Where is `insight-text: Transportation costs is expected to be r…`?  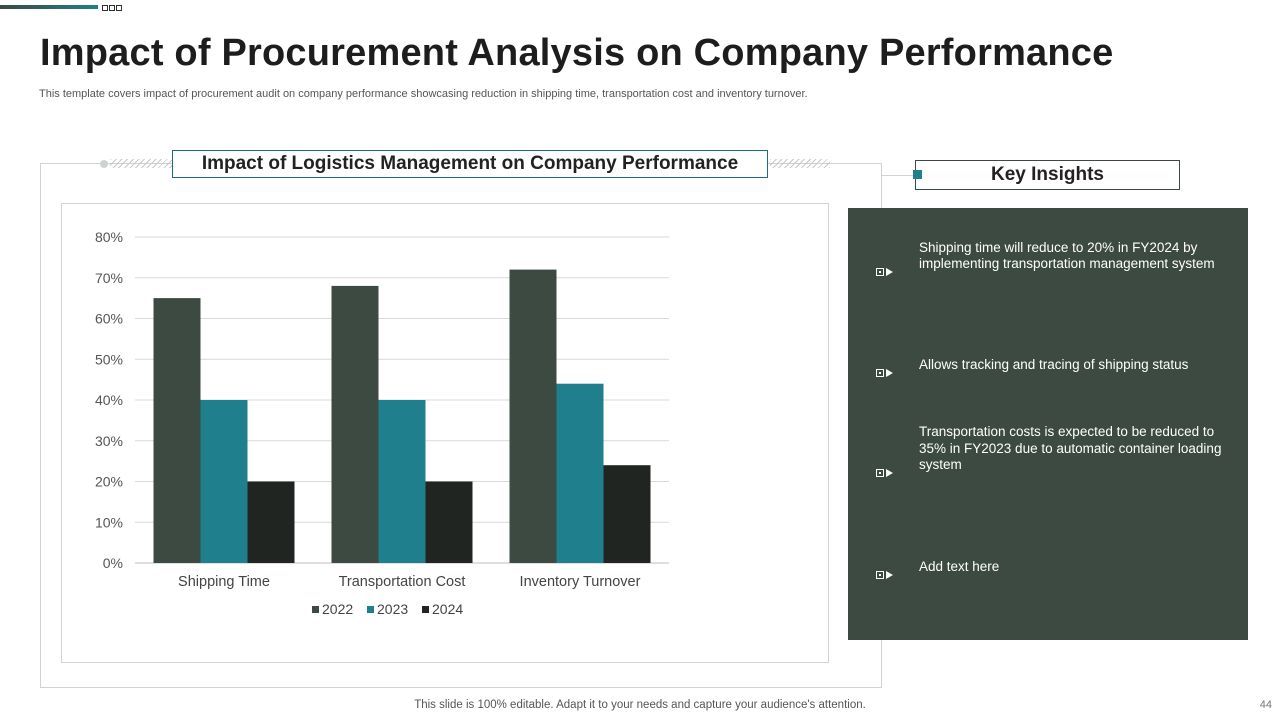 insight-text: Transportation costs is expected to be r… is located at coordinates (1070, 448).